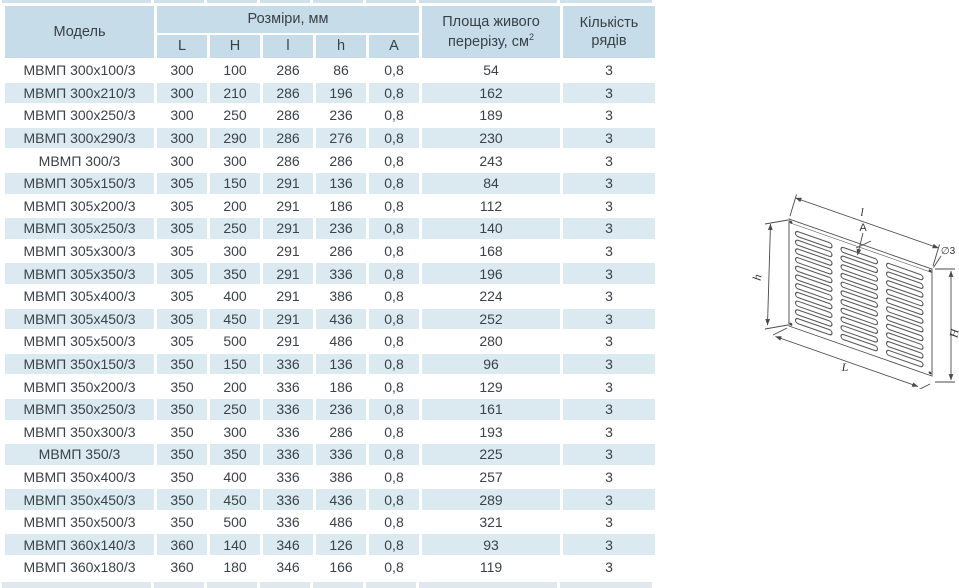 The width and height of the screenshot is (959, 588). Describe the element at coordinates (330, 409) in the screenshot. I see `table-row: МВМП 350х250/3 350 250 336 236 0,8 161 3` at that location.